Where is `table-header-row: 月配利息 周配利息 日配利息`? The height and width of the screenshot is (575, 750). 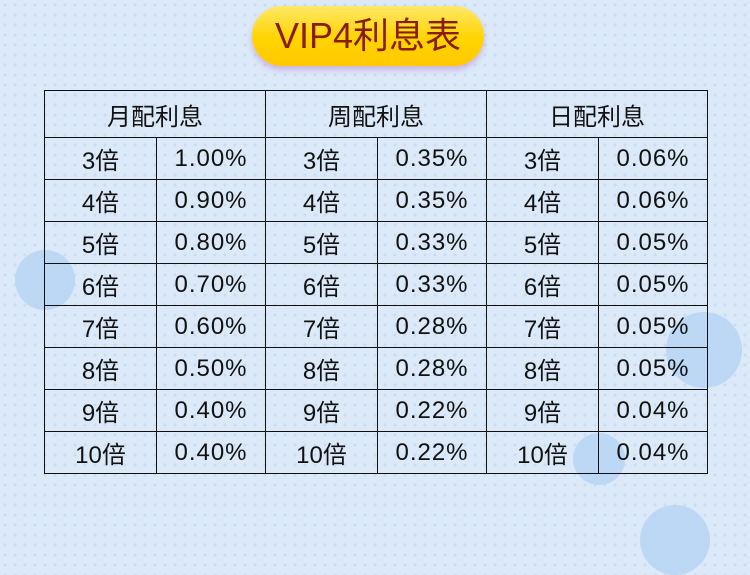 table-header-row: 月配利息 周配利息 日配利息 is located at coordinates (376, 114).